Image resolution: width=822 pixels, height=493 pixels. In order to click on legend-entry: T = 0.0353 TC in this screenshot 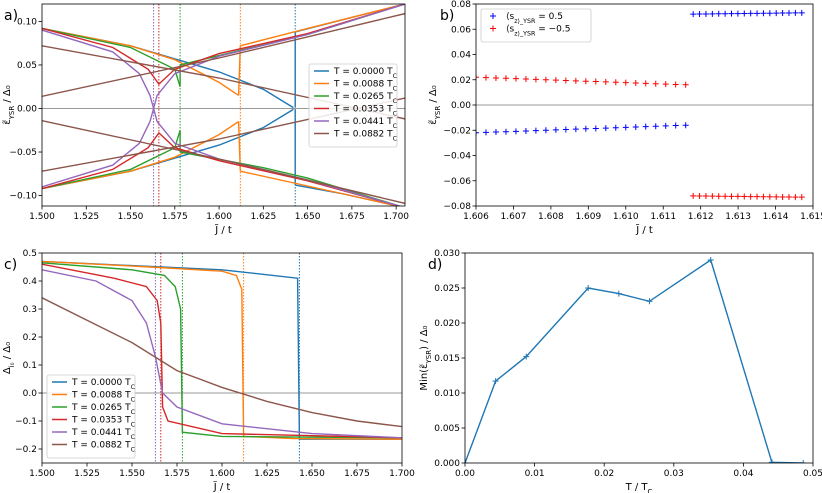, I will do `click(365, 111)`.